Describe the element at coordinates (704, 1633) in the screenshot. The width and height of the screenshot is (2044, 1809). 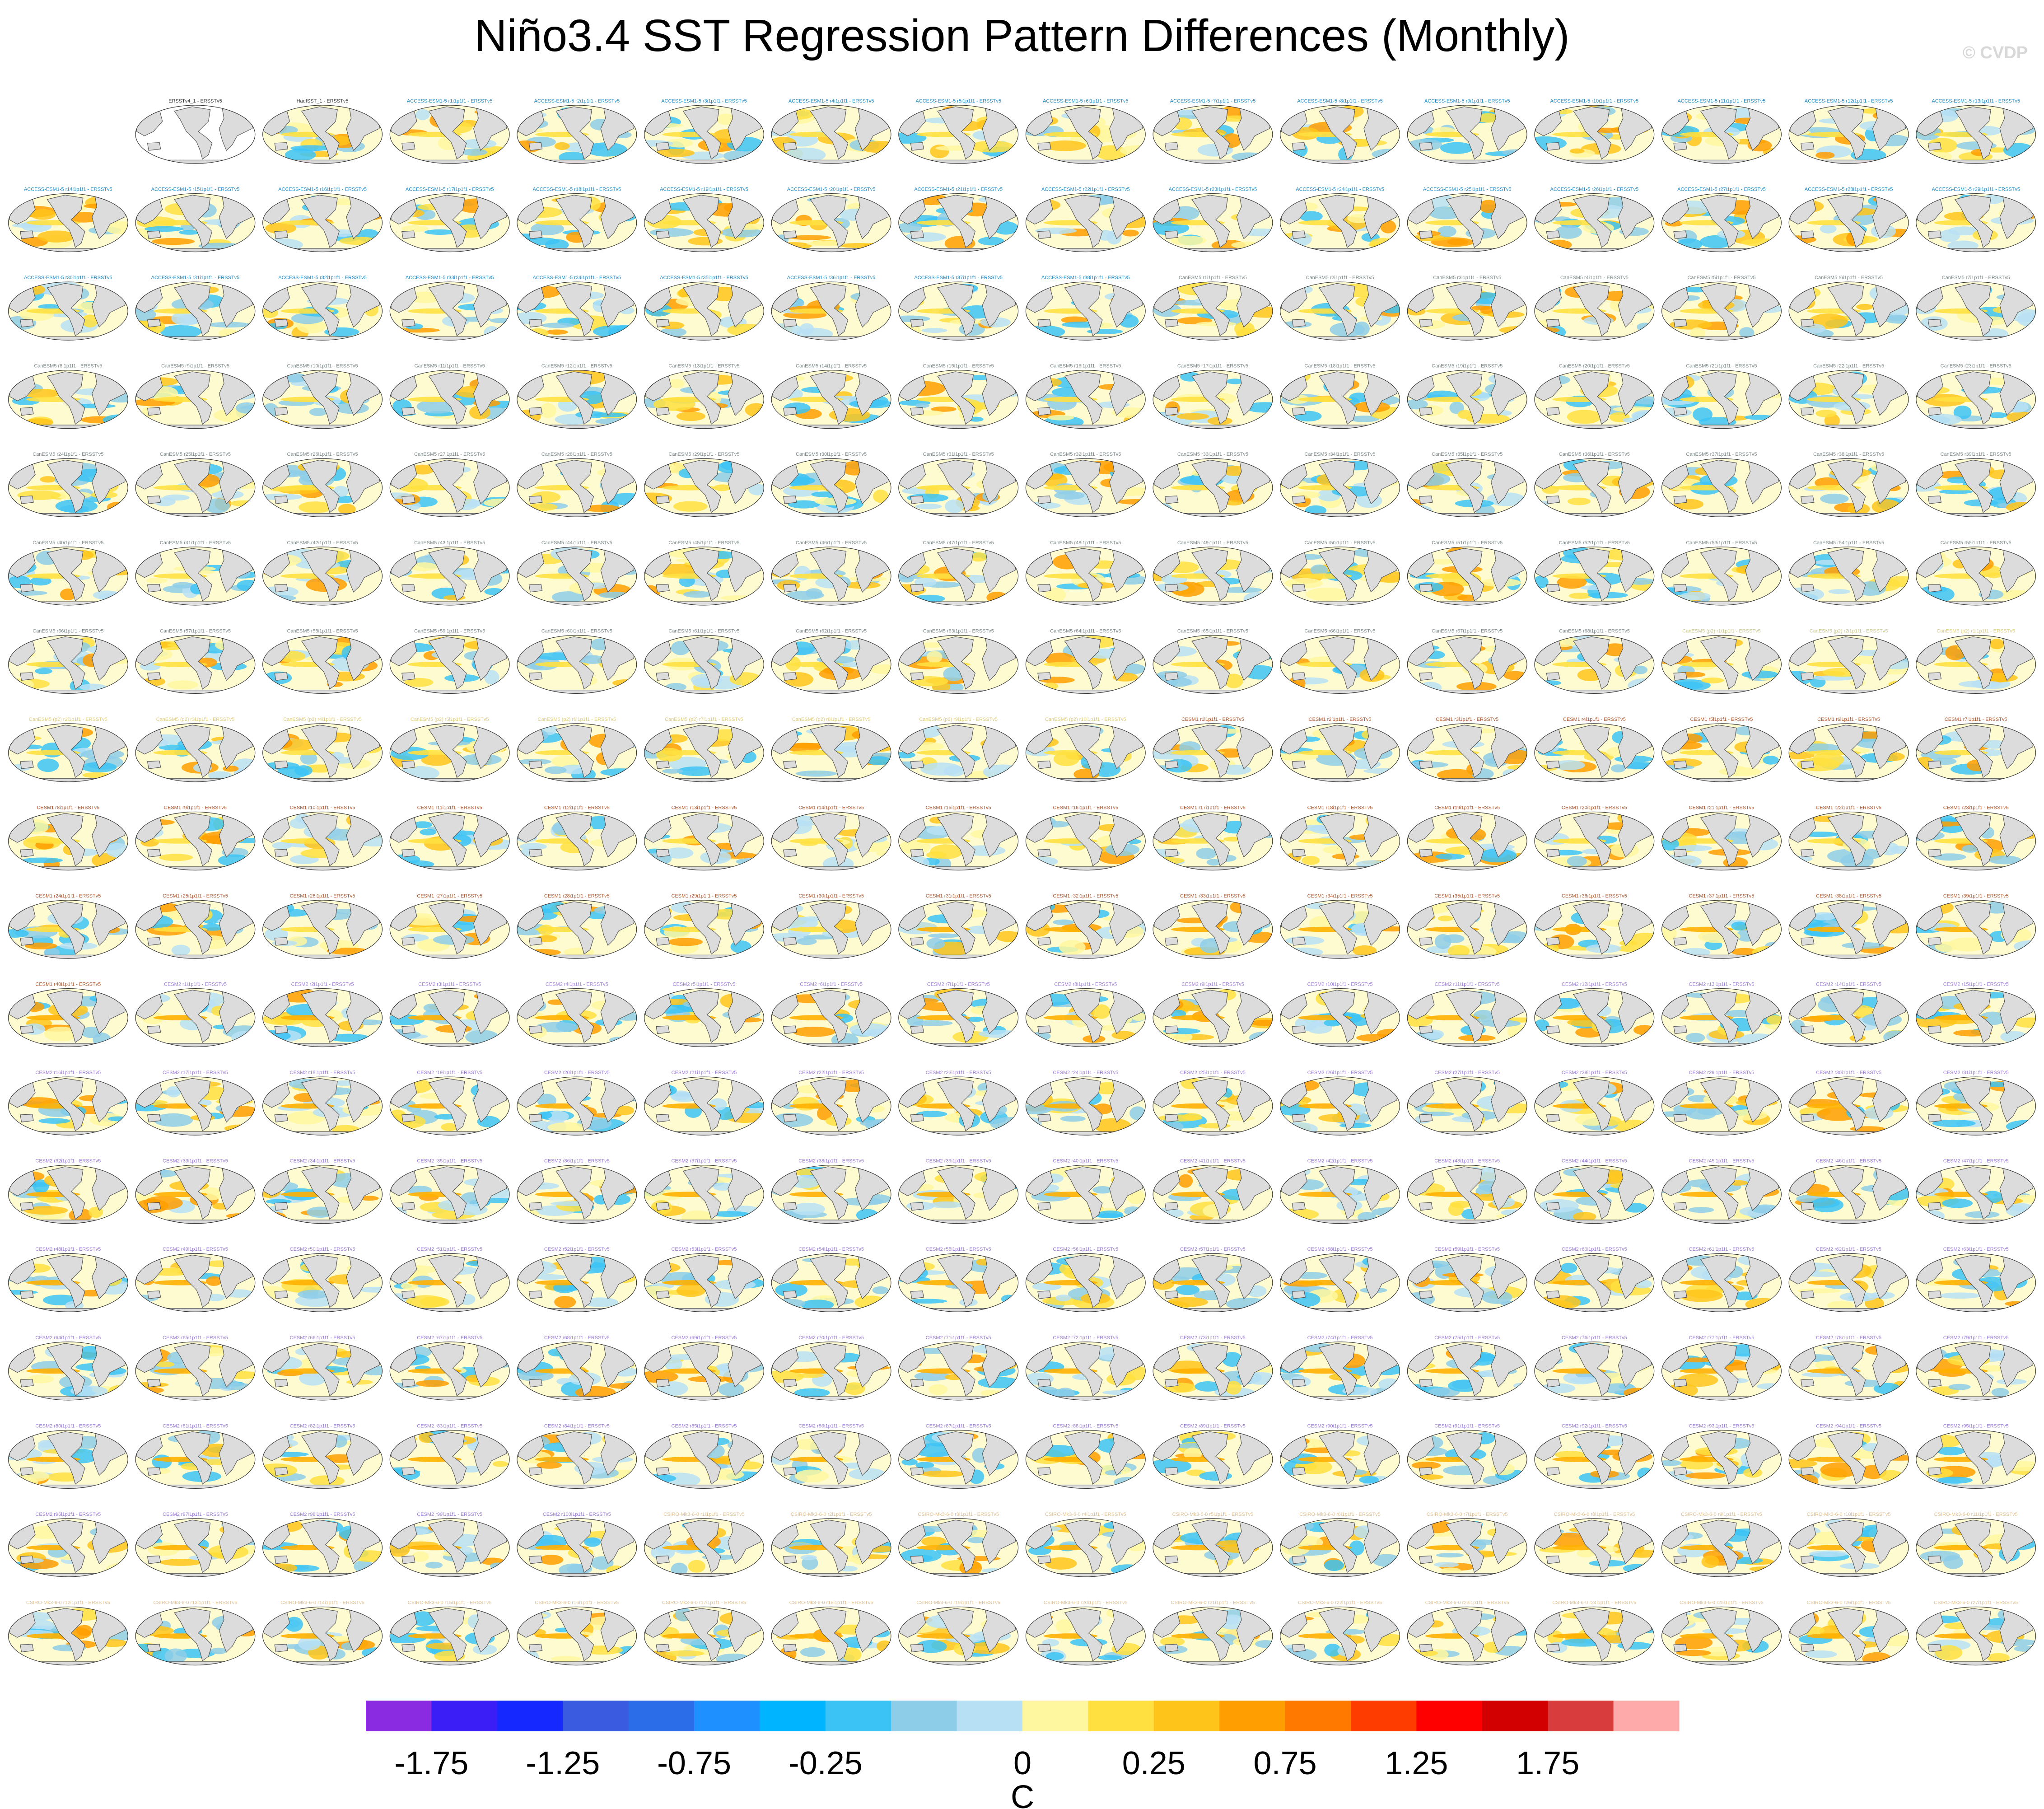
I see `map-panel: CSIRO-Mk3-6-0 r17i1p1f1 - ERSSTv5` at that location.